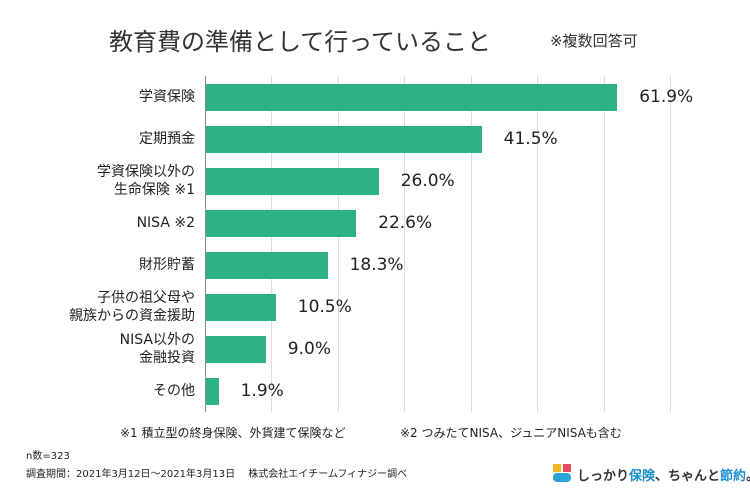  What do you see at coordinates (562, 473) in the screenshot?
I see `brand-icon` at bounding box center [562, 473].